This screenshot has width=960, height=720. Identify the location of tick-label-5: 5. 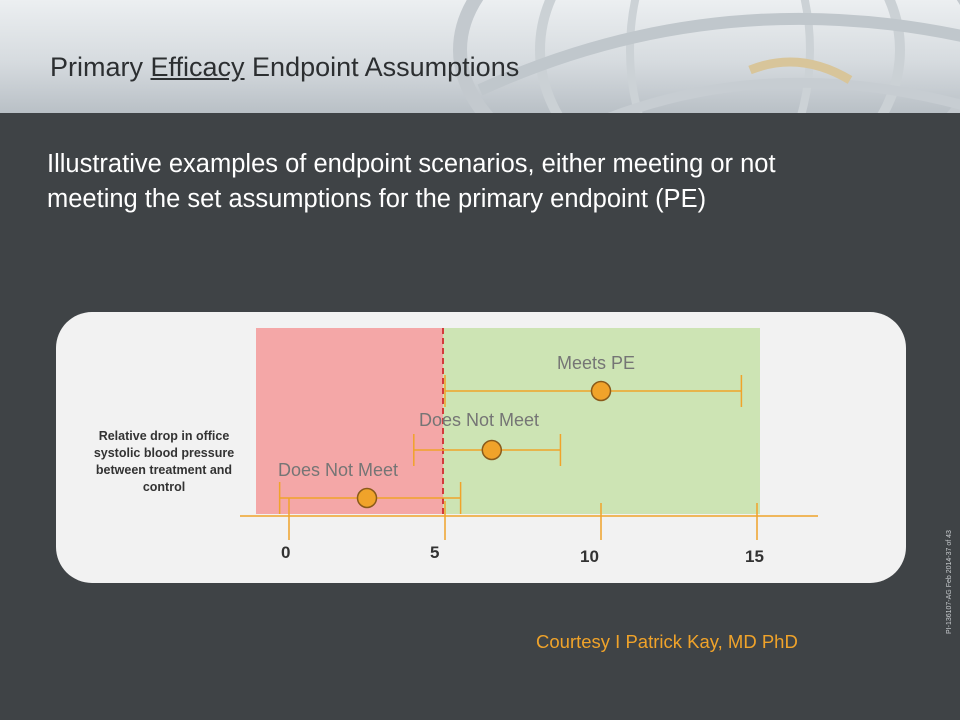
(435, 552).